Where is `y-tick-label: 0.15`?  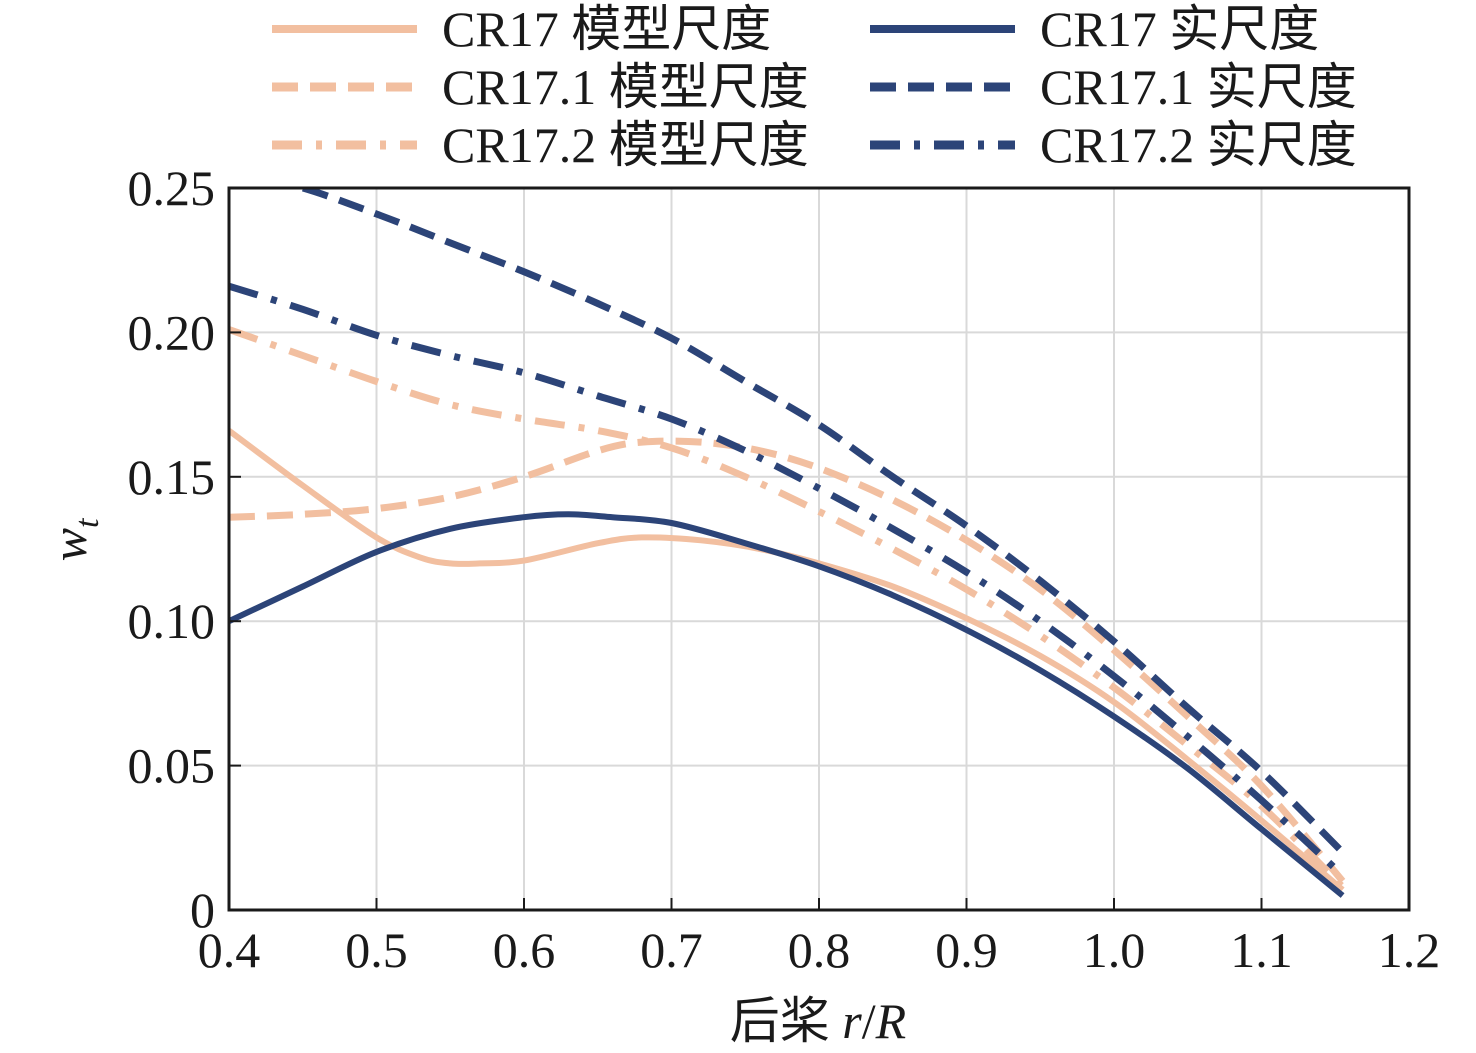 y-tick-label: 0.15 is located at coordinates (172, 477).